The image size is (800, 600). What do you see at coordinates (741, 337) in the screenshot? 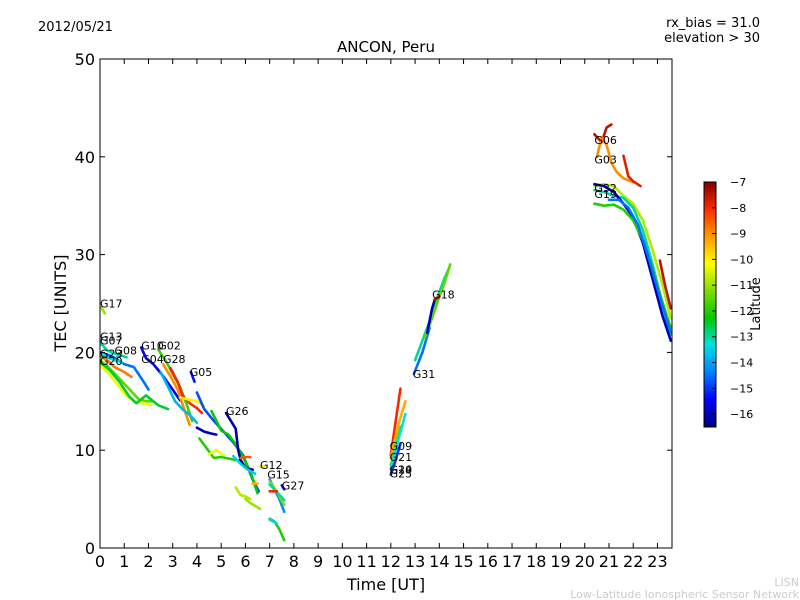
I see `colorbar-tick-label: −13` at bounding box center [741, 337].